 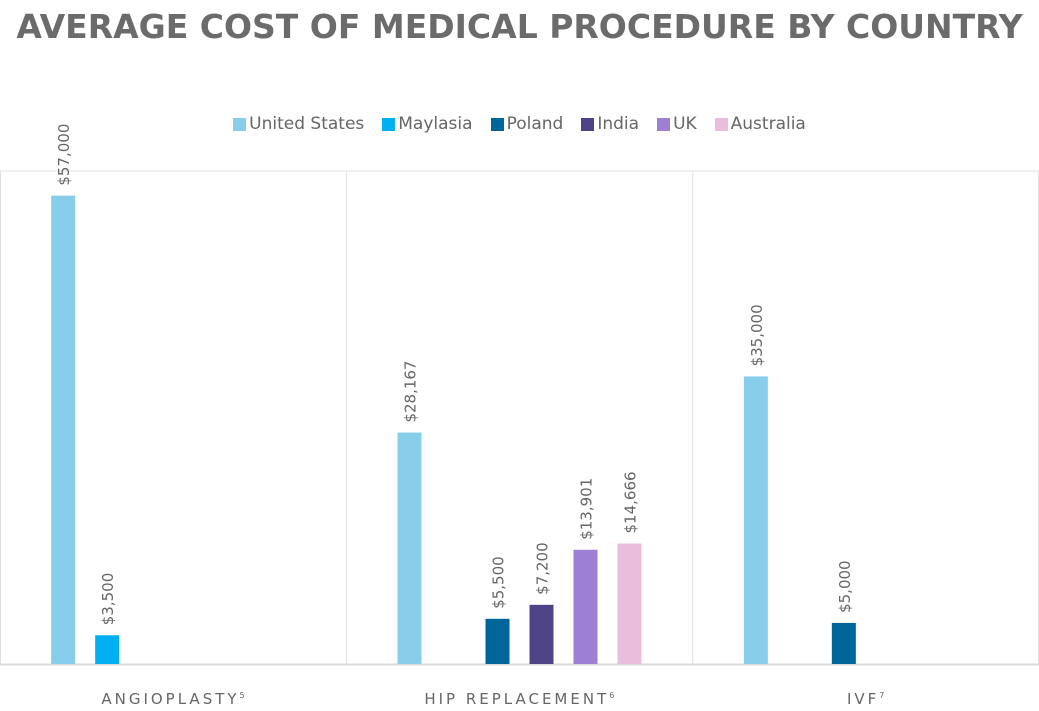 I want to click on data-label: $7,200, so click(x=543, y=568).